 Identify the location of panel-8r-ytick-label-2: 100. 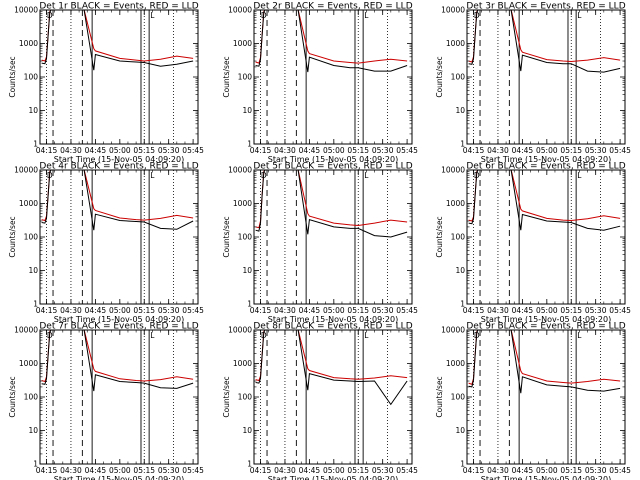
(245, 397).